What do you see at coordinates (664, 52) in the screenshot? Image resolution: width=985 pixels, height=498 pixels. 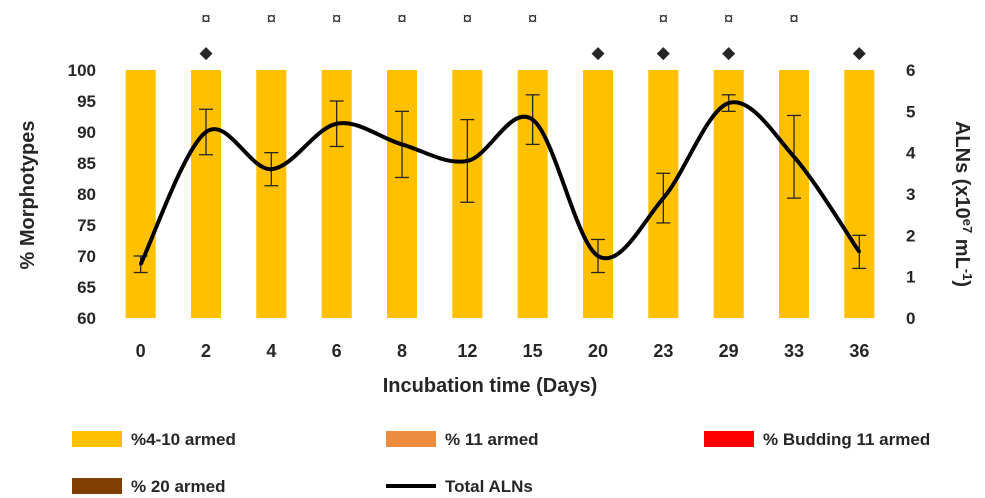 I see `diamond-marker-day-23: ◆` at bounding box center [664, 52].